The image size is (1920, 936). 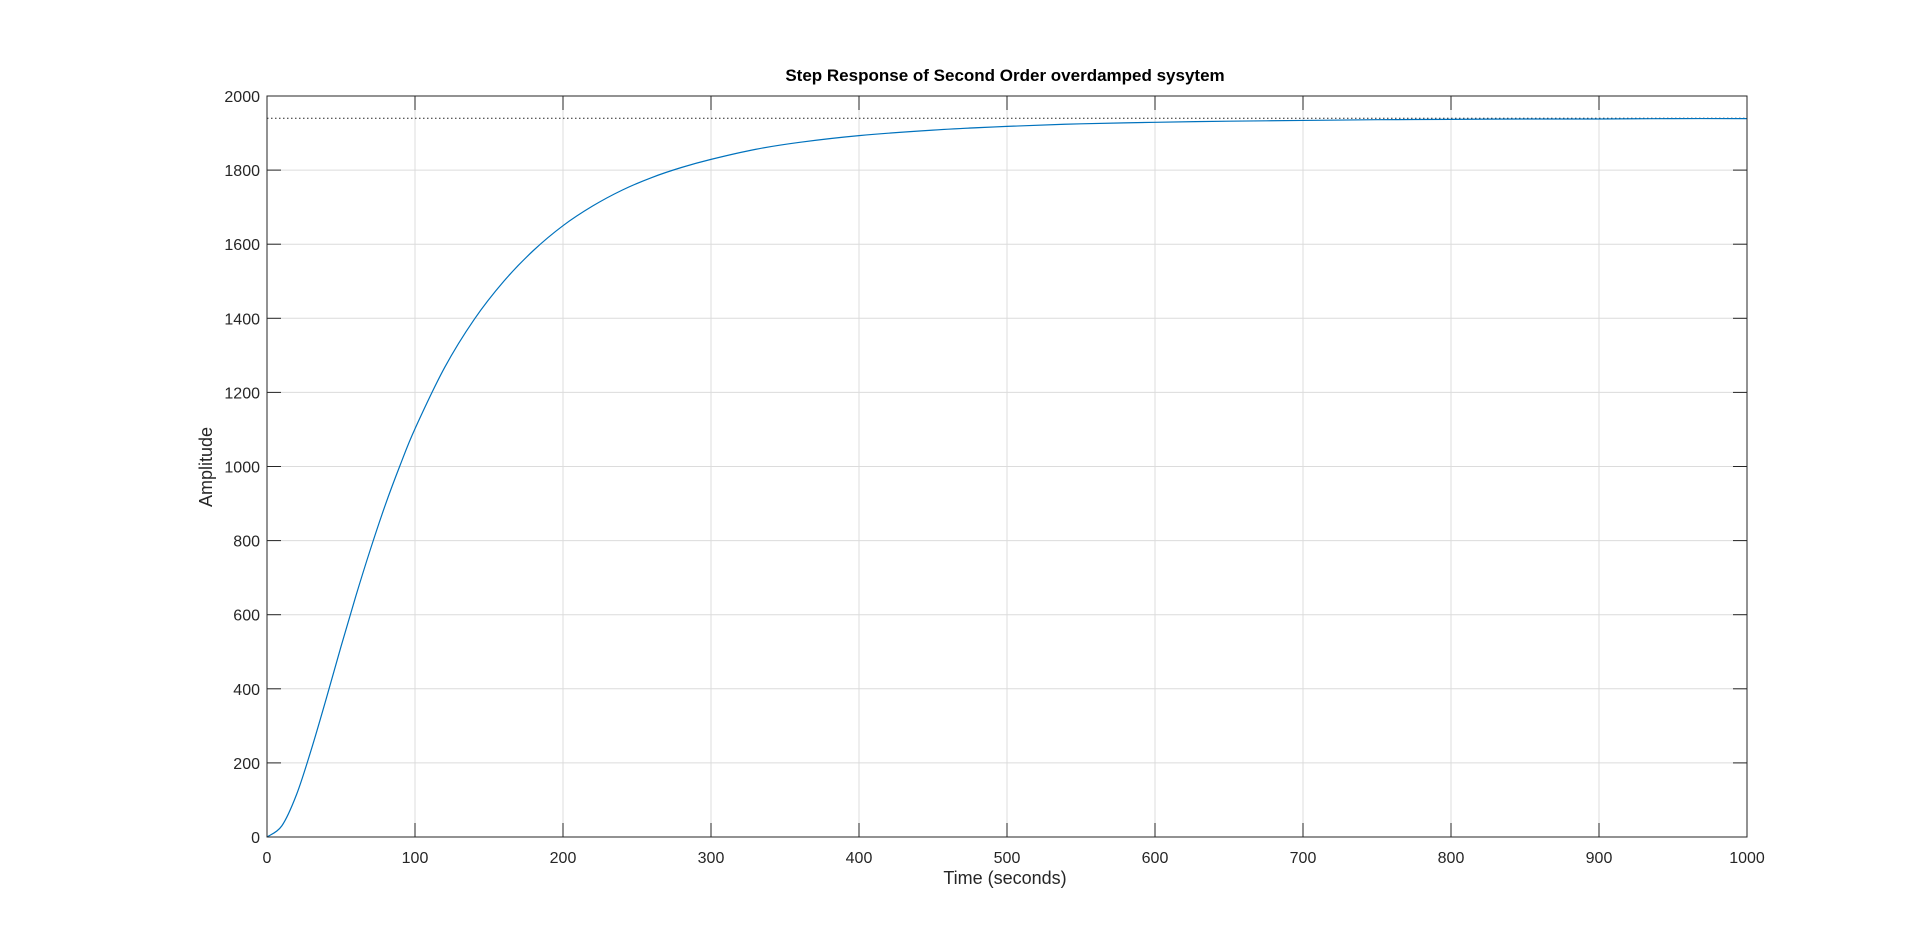 I want to click on y-tick-label: 2000, so click(x=242, y=97).